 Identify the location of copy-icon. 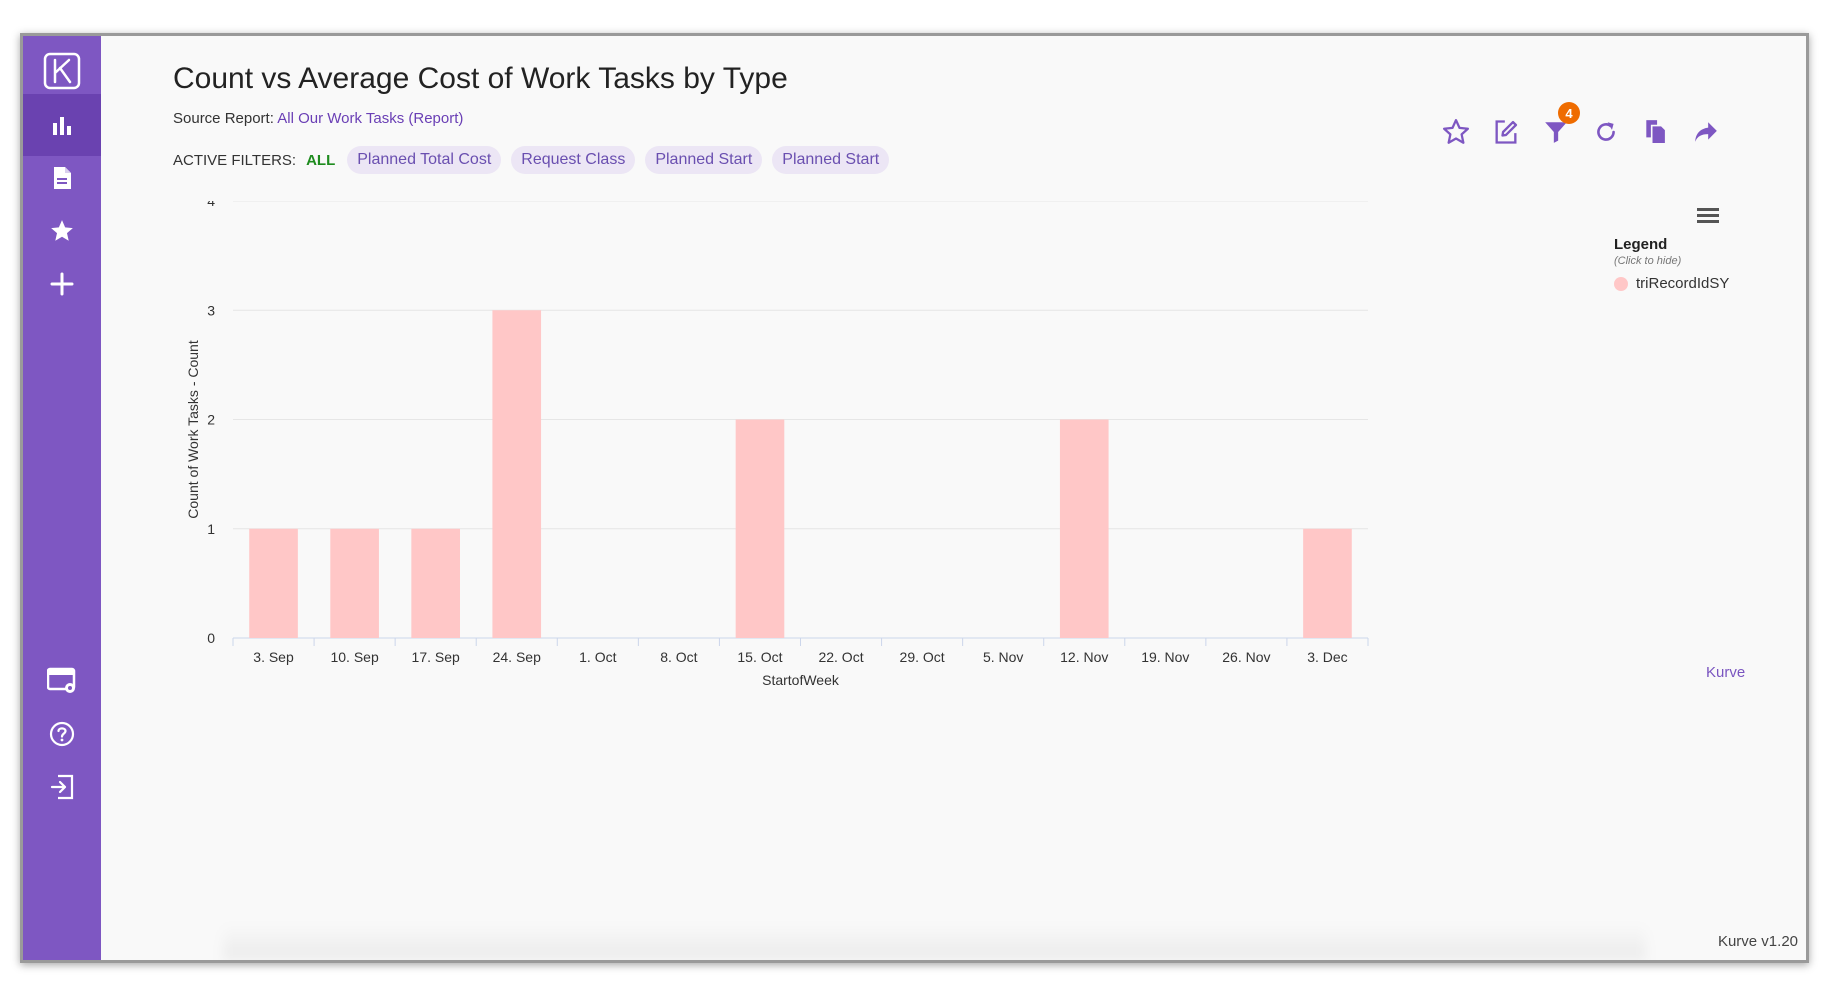
(1656, 132).